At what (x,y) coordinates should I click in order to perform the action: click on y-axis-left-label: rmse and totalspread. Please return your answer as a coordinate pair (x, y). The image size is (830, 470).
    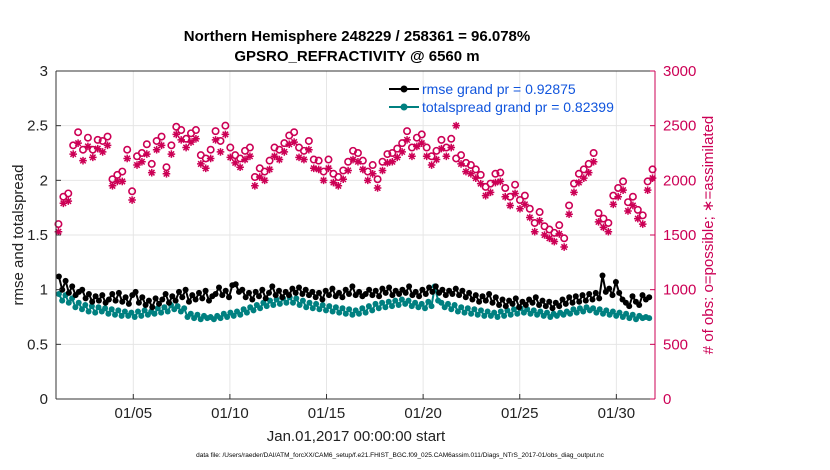
    Looking at the image, I should click on (18, 235).